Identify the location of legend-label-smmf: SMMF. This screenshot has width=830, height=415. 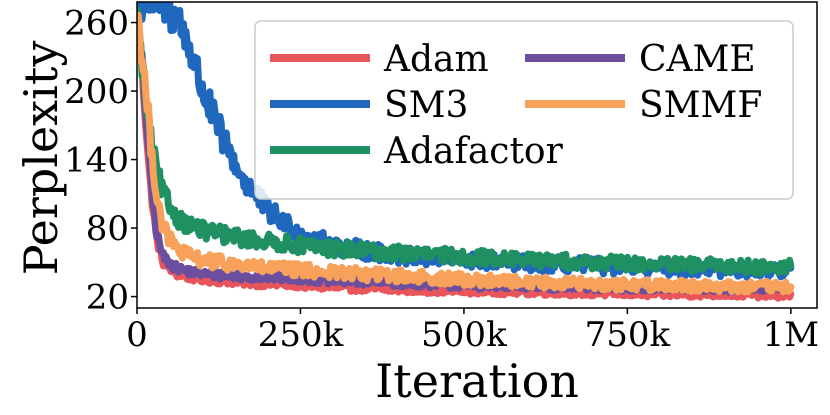
(700, 105).